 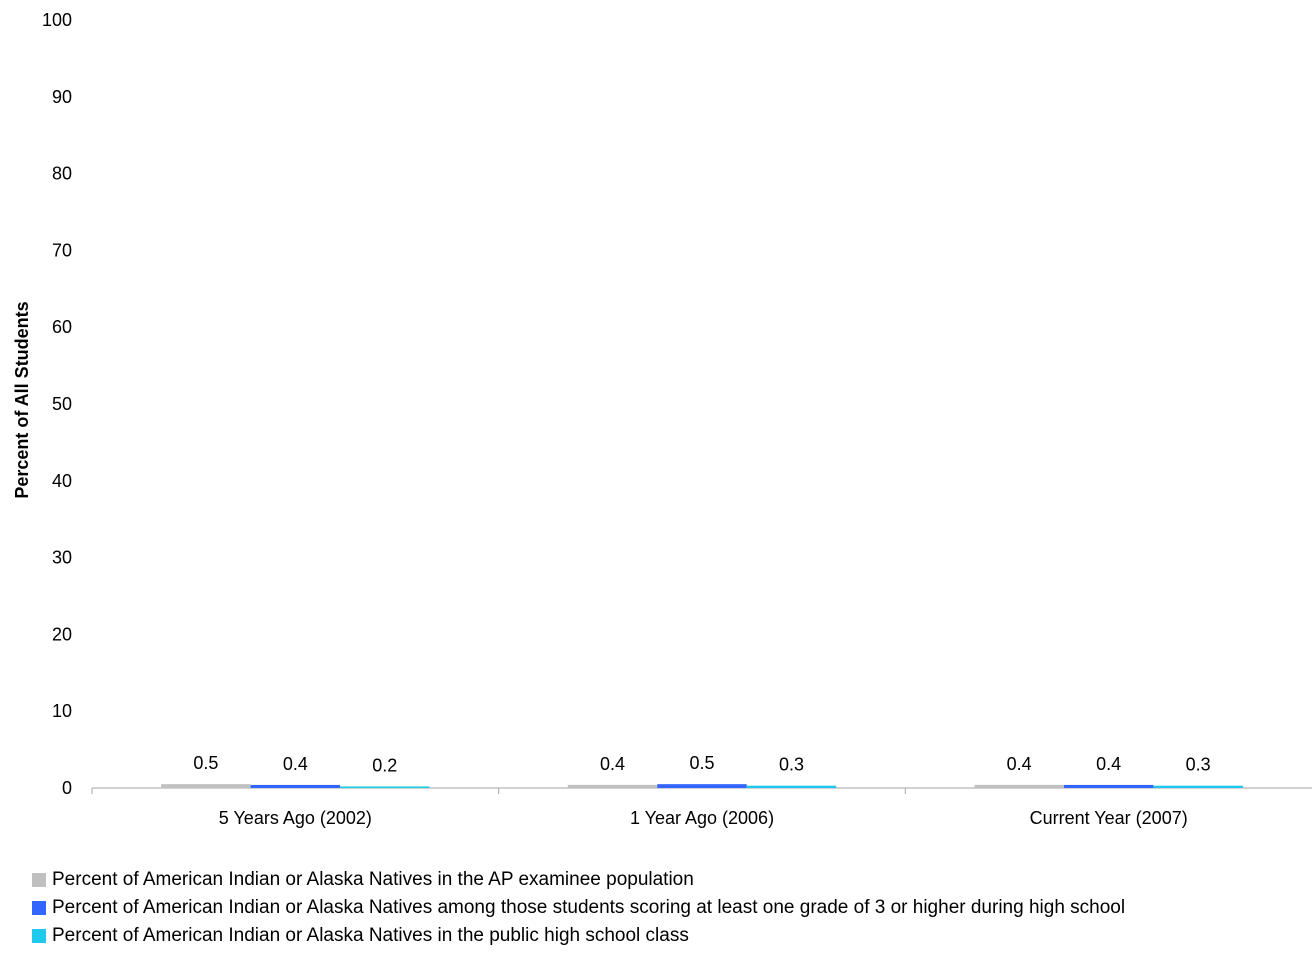 I want to click on y-tick-label: 0, so click(x=67, y=788).